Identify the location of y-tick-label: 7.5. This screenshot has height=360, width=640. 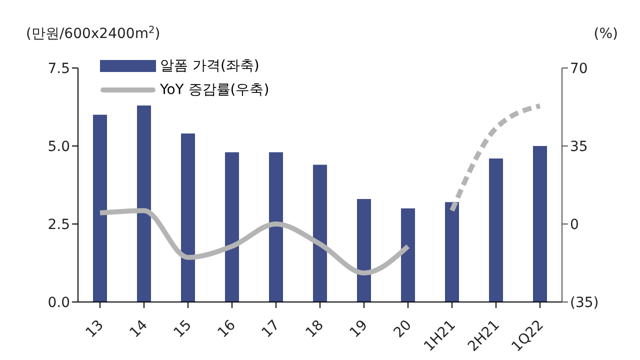
(59, 68).